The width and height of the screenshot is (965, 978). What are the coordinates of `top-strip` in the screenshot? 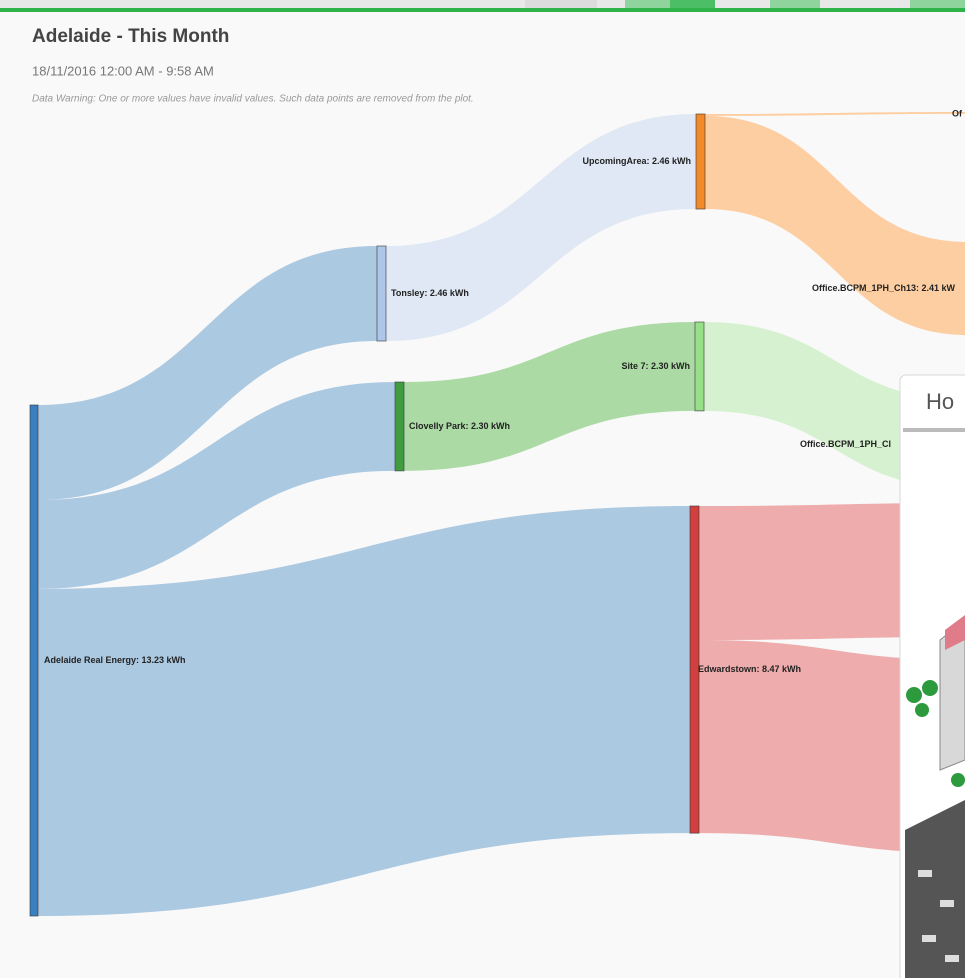 It's located at (482, 4).